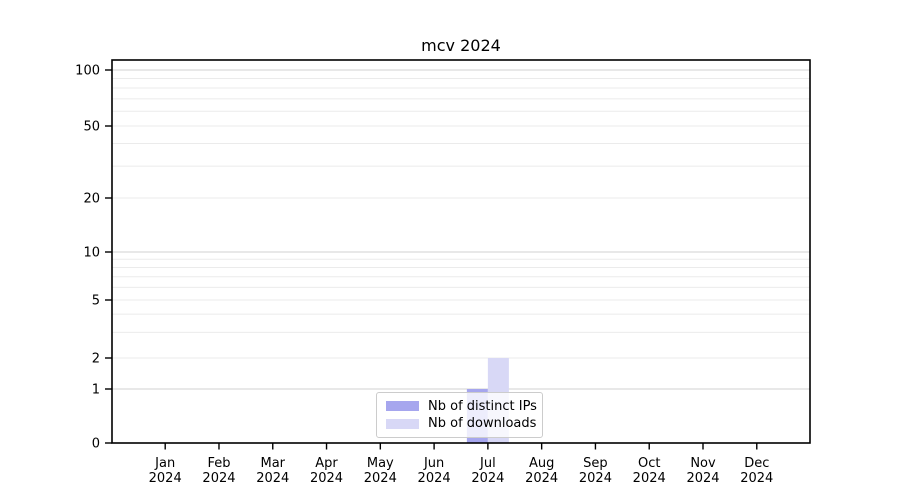 Image resolution: width=900 pixels, height=500 pixels. I want to click on x-tick-label-jan: Jan, so click(164, 463).